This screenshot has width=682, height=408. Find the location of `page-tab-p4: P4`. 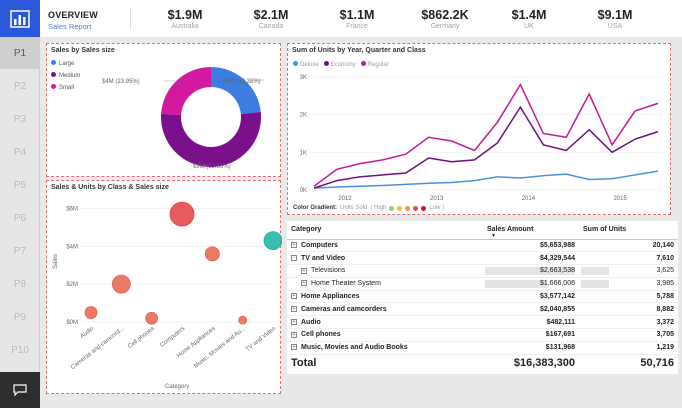

page-tab-p4: P4 is located at coordinates (20, 152).